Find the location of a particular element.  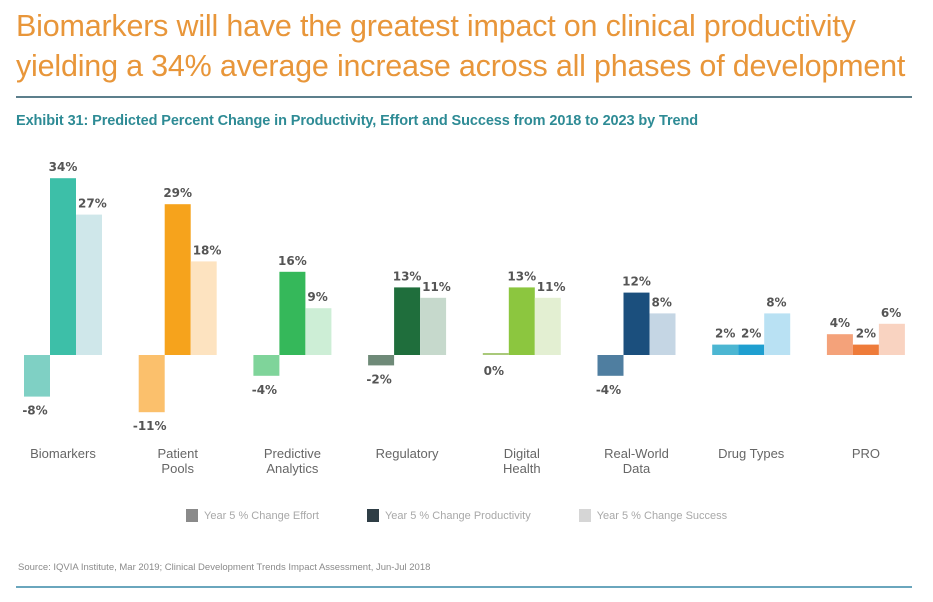

category-label: Drug Types is located at coordinates (751, 453).